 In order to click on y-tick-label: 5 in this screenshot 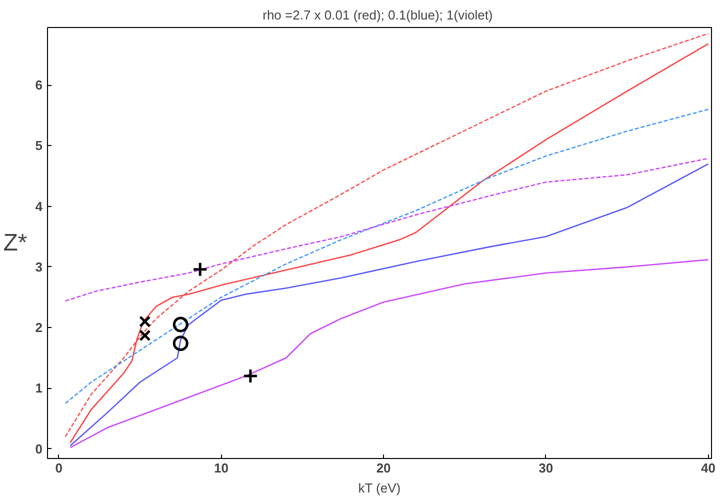, I will do `click(39, 146)`.